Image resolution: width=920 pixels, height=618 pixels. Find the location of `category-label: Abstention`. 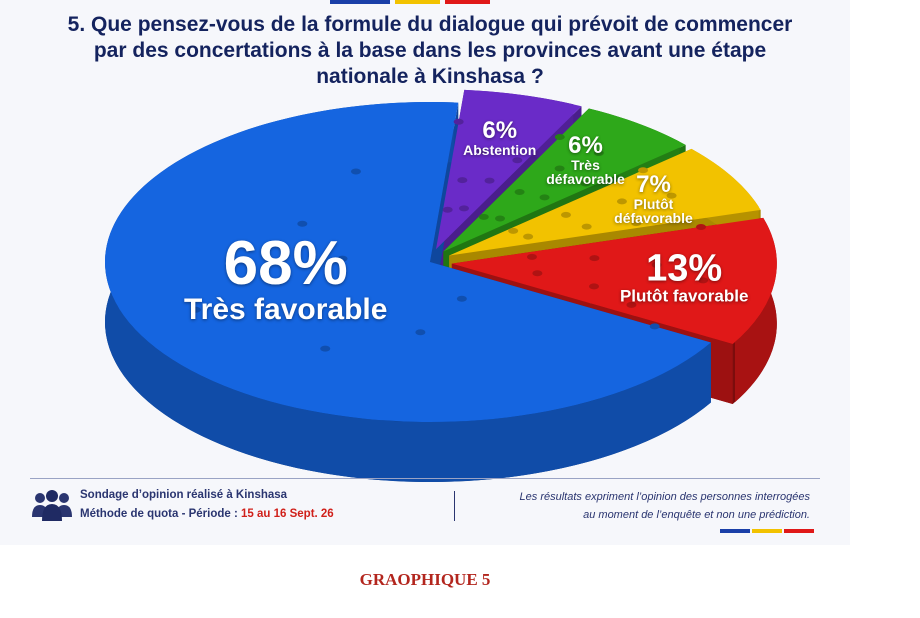

category-label: Abstention is located at coordinates (500, 150).